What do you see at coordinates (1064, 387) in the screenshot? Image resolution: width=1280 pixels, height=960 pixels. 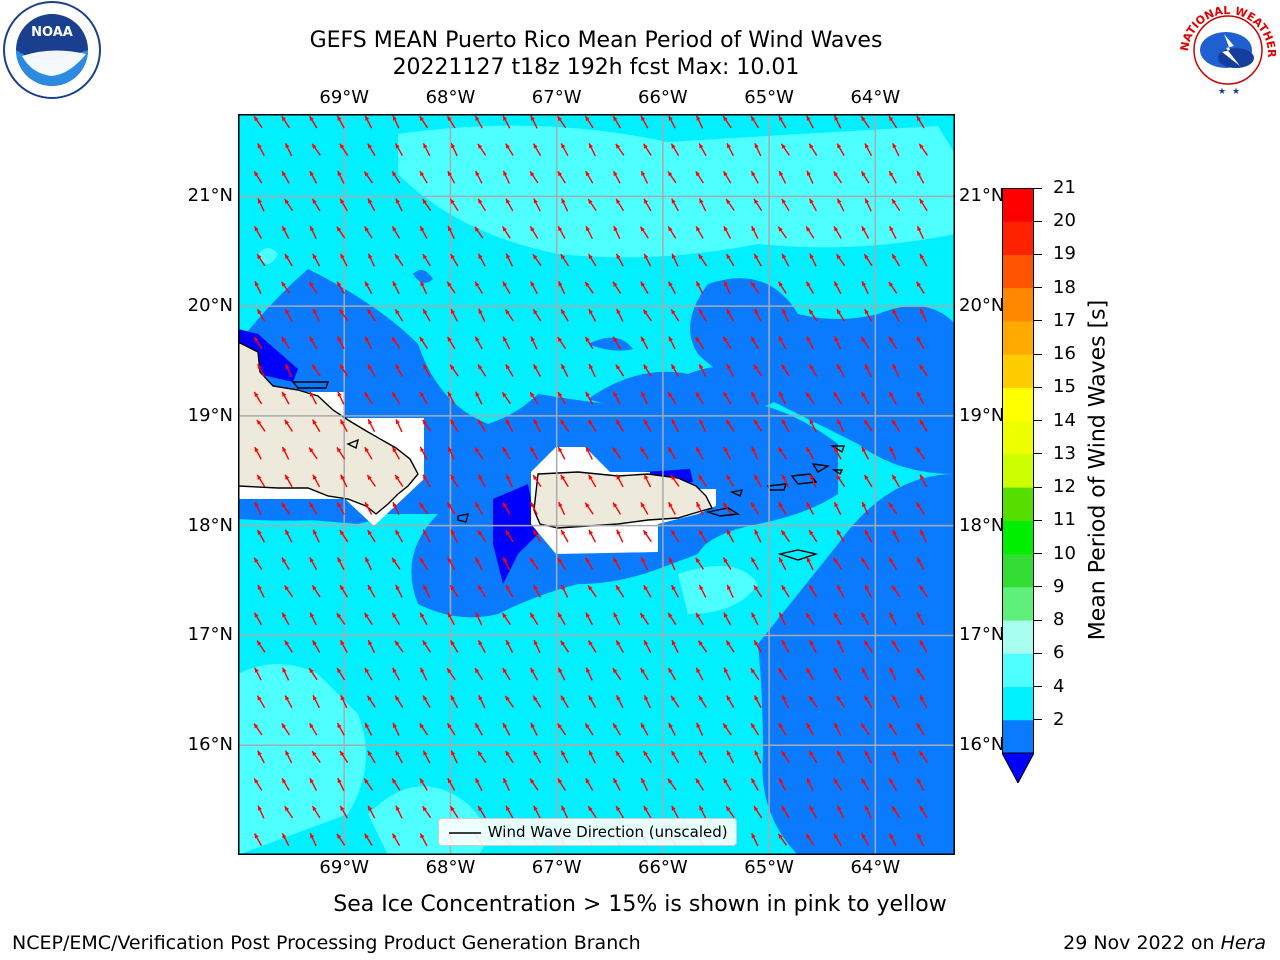 I see `colorbar-tick-label: 15` at bounding box center [1064, 387].